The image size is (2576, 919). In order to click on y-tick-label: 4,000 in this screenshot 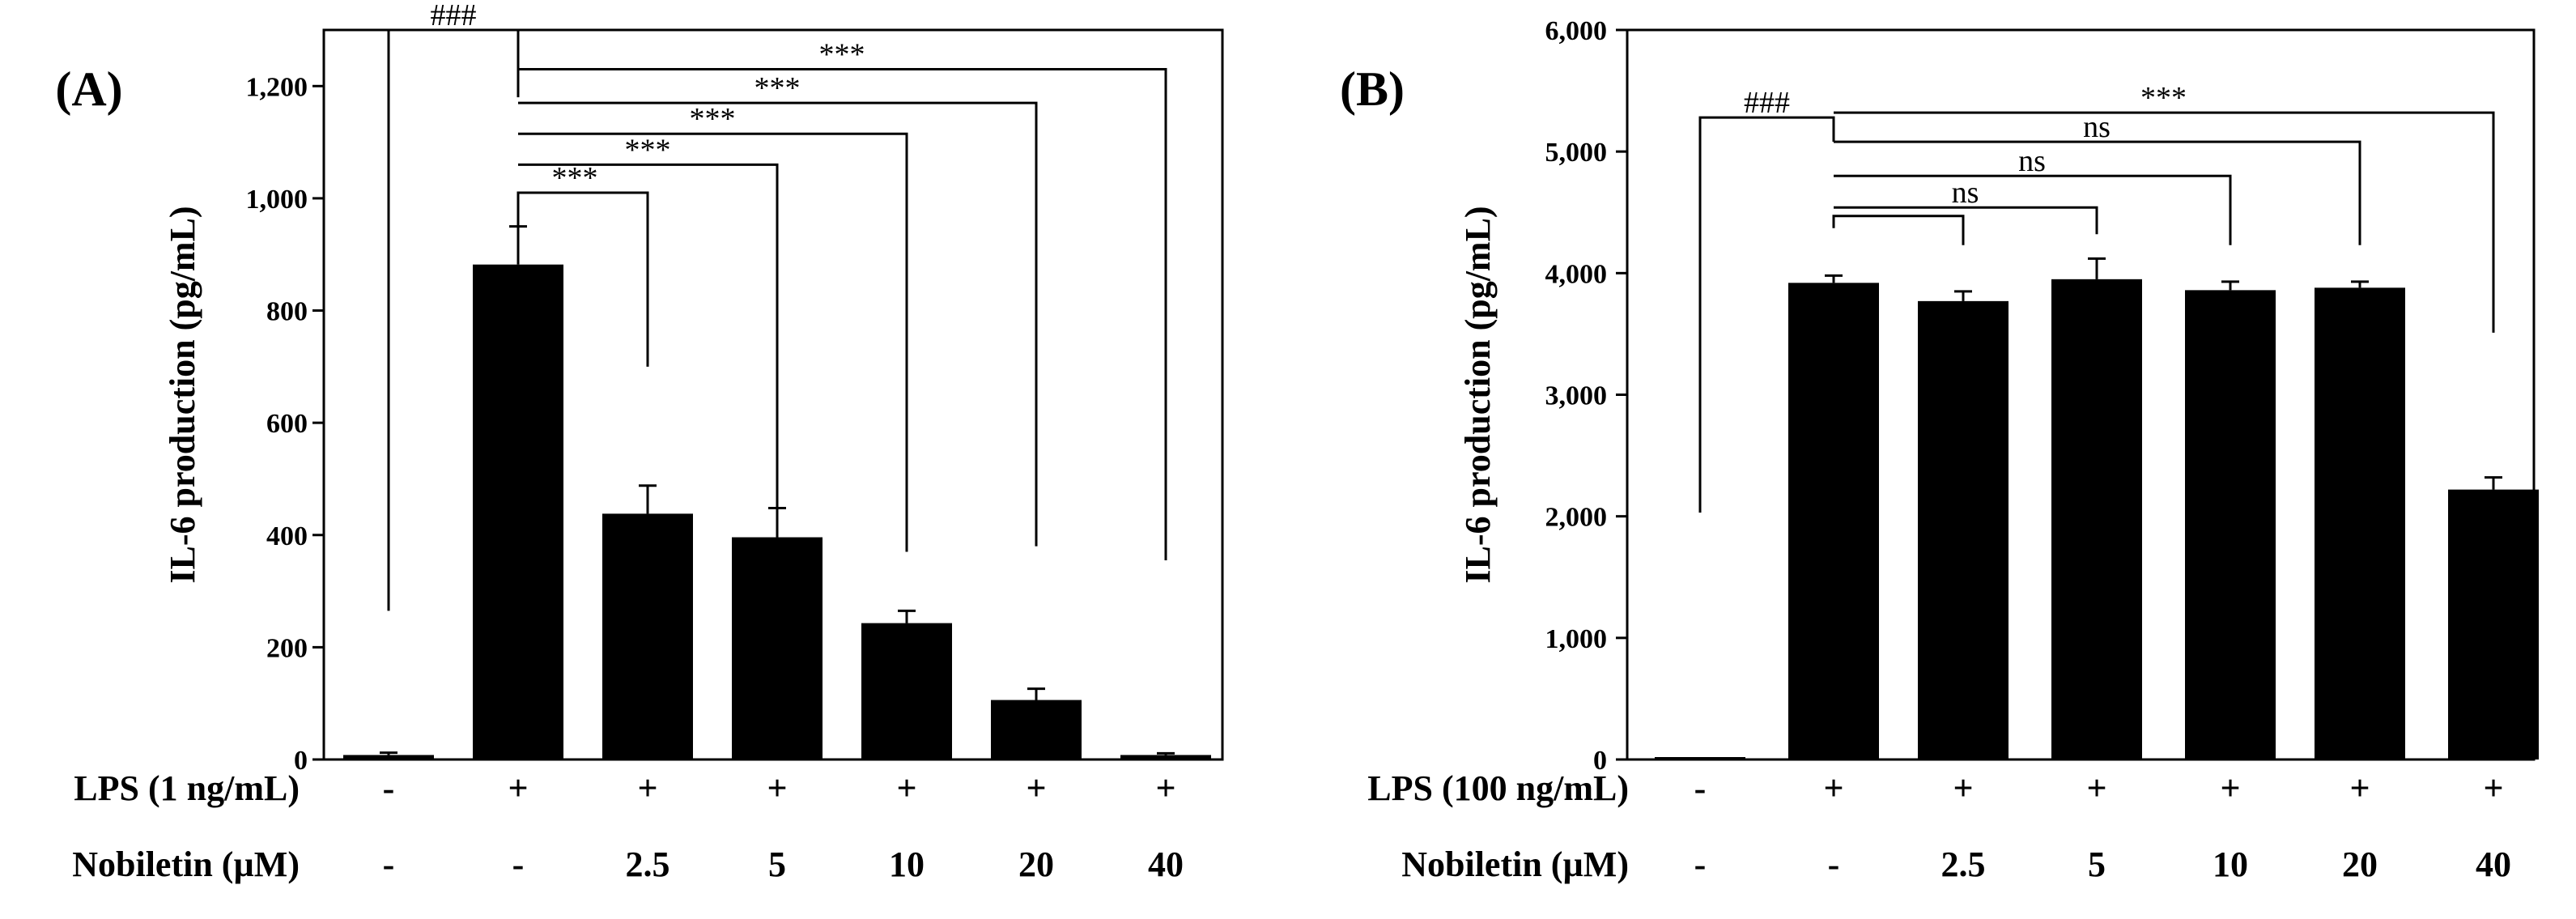, I will do `click(1576, 274)`.